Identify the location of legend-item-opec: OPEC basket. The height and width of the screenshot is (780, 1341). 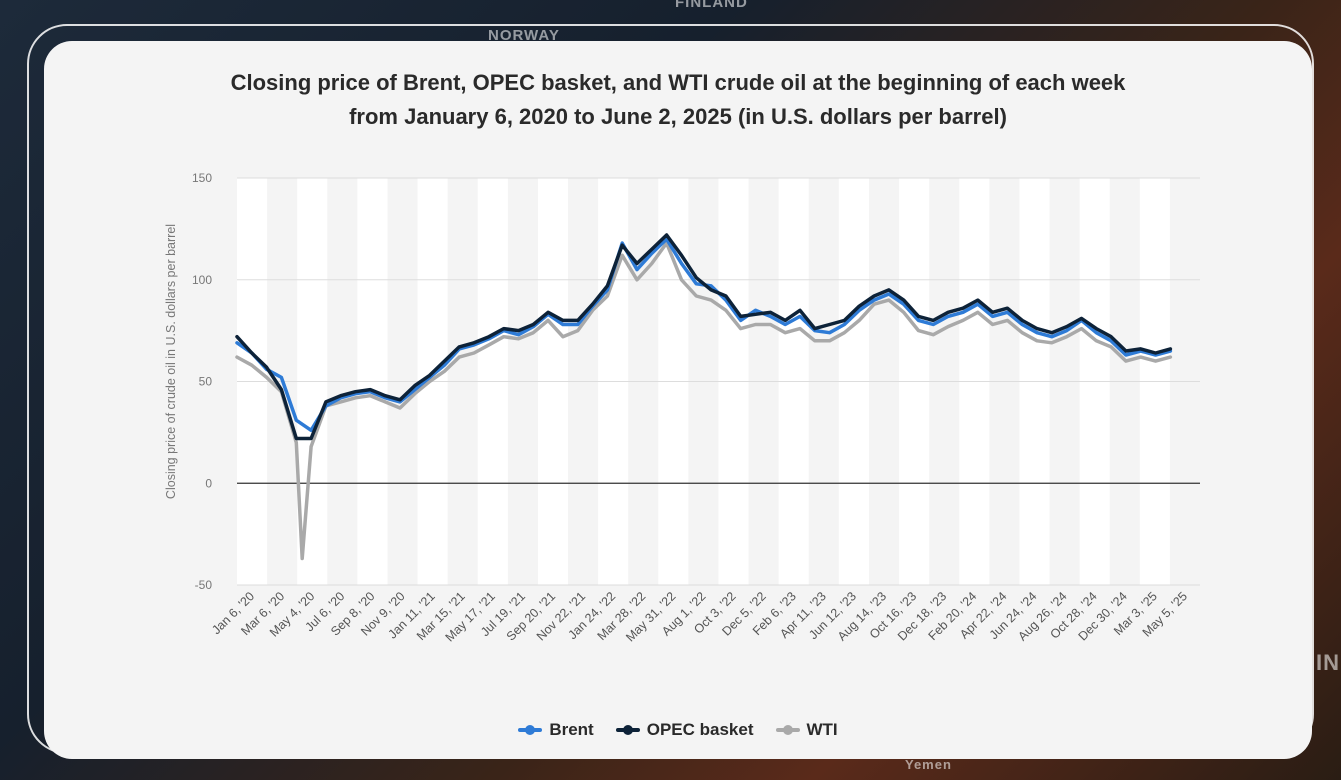
(684, 730).